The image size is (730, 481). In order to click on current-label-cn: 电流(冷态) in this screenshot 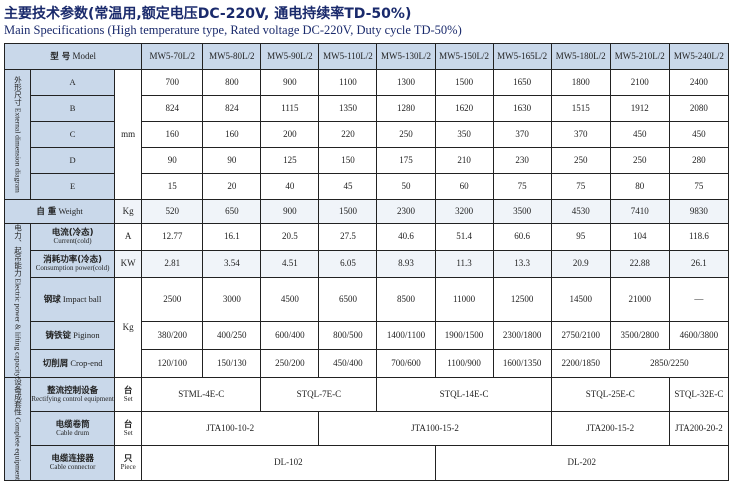, I will do `click(72, 233)`.